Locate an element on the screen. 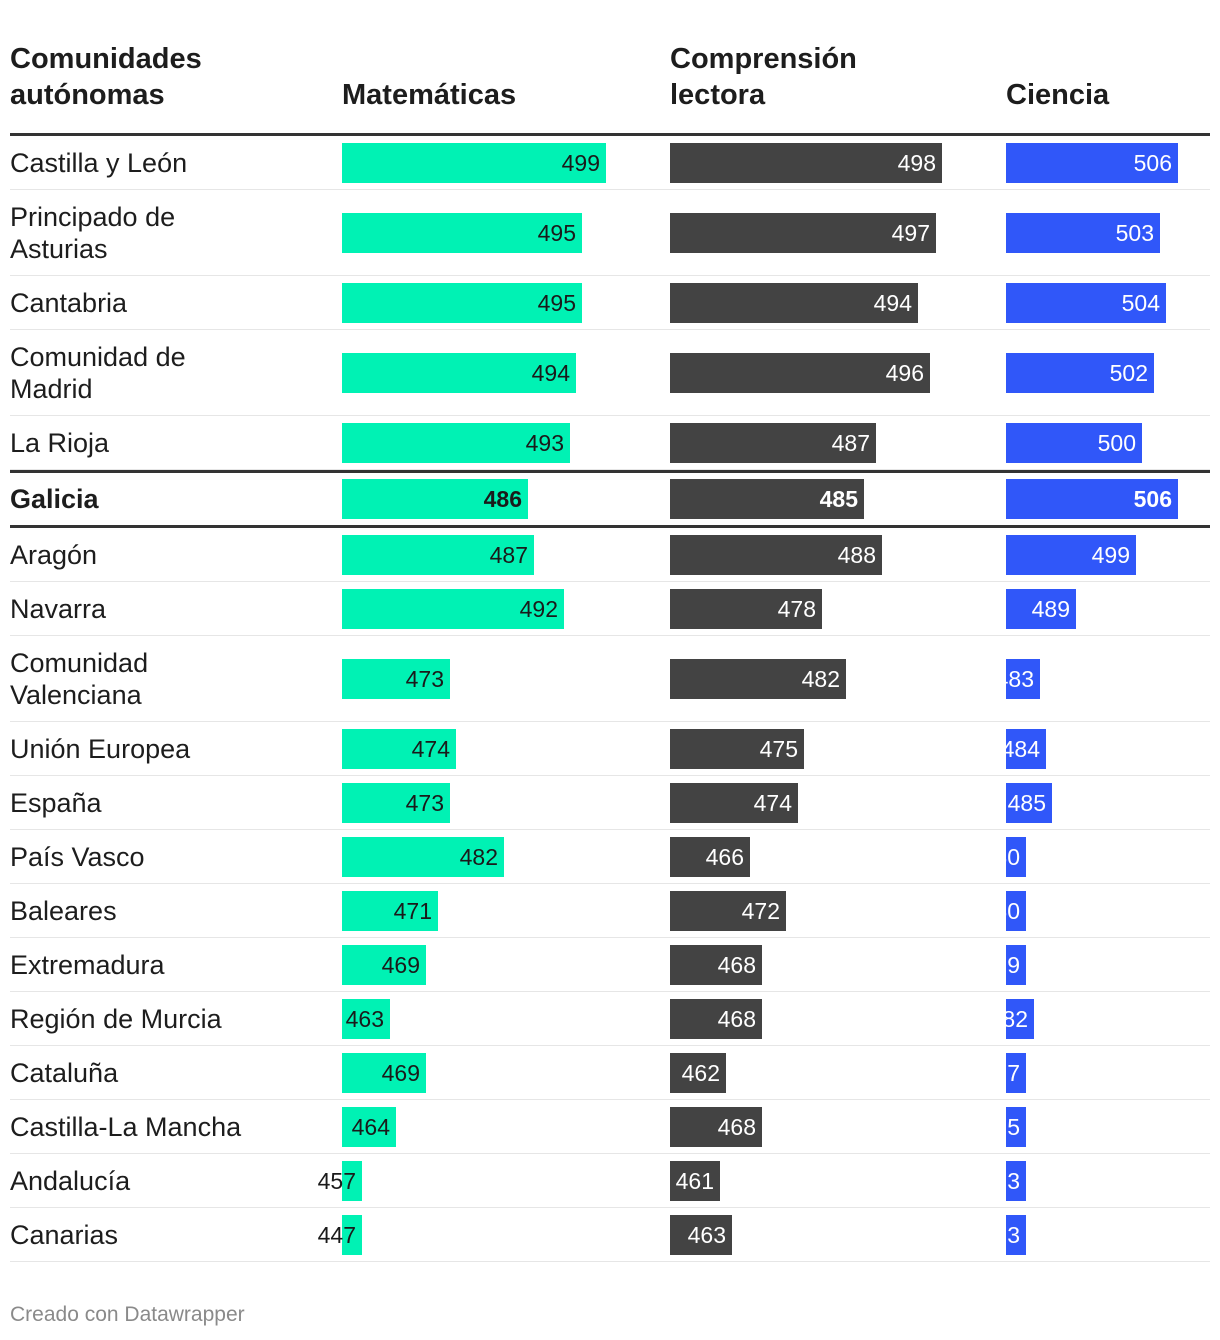  math-value: 463 is located at coordinates (364, 1018).